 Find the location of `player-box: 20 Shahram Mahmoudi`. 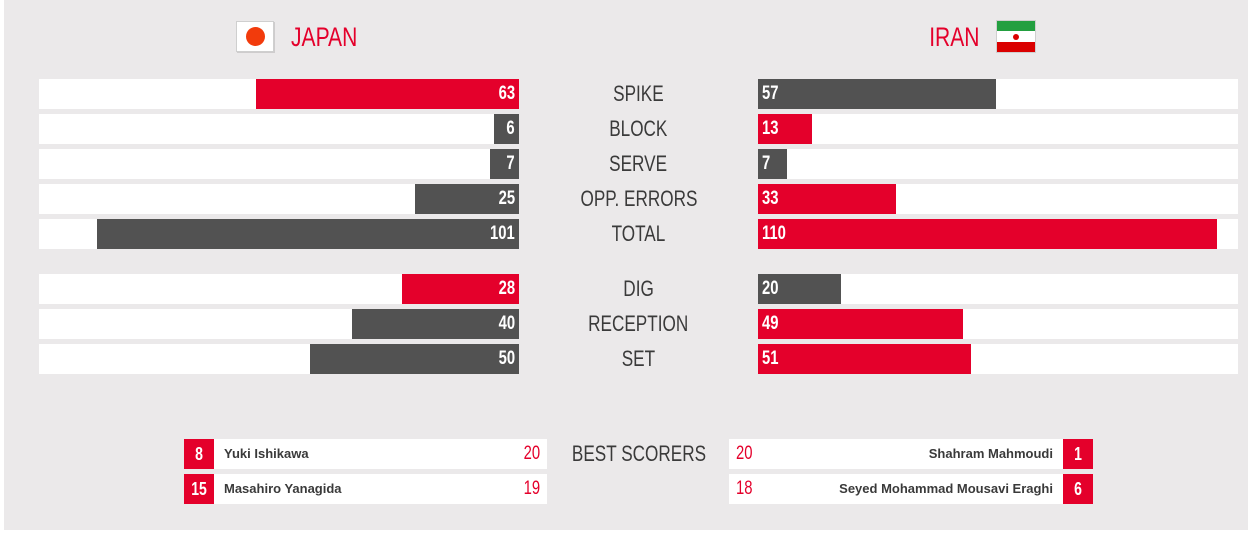

player-box: 20 Shahram Mahmoudi is located at coordinates (896, 454).